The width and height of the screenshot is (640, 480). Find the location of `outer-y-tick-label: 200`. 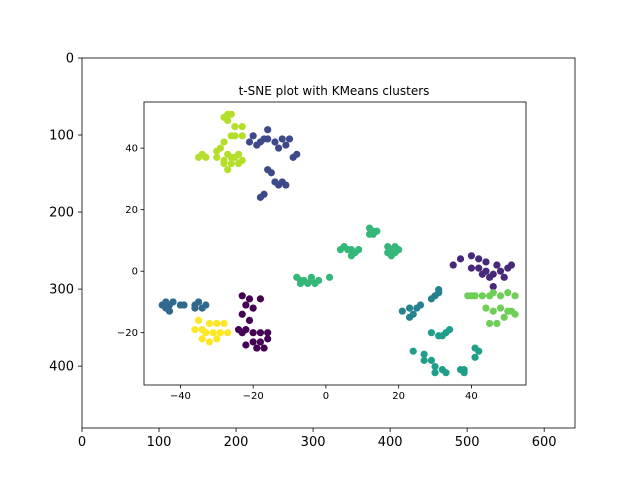

outer-y-tick-label: 200 is located at coordinates (61, 213).